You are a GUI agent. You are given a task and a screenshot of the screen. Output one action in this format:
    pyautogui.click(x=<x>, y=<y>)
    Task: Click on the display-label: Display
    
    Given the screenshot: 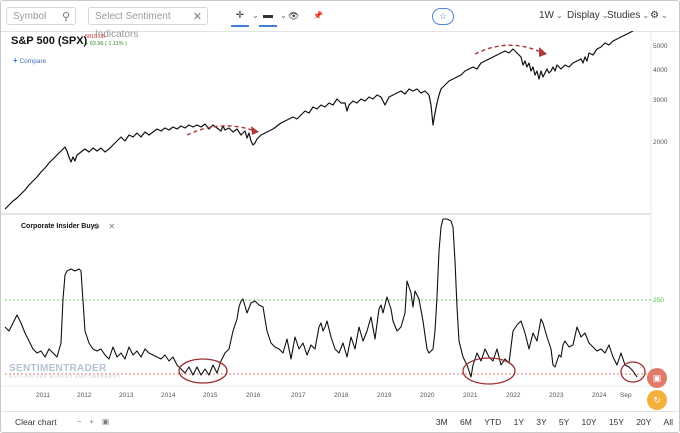 What is the action you would take?
    pyautogui.click(x=583, y=15)
    